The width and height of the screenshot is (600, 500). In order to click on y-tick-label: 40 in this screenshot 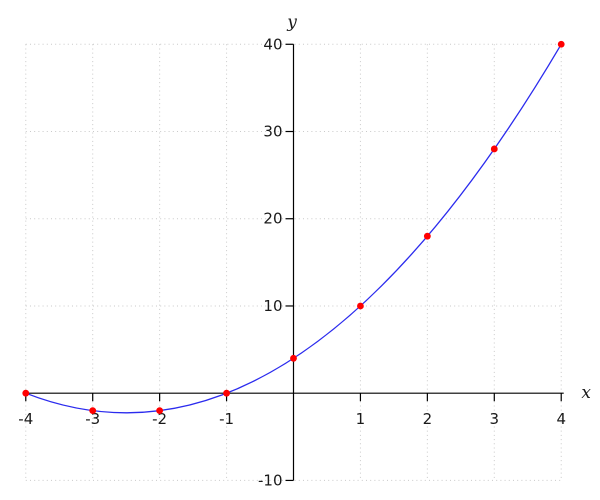, I will do `click(272, 44)`.